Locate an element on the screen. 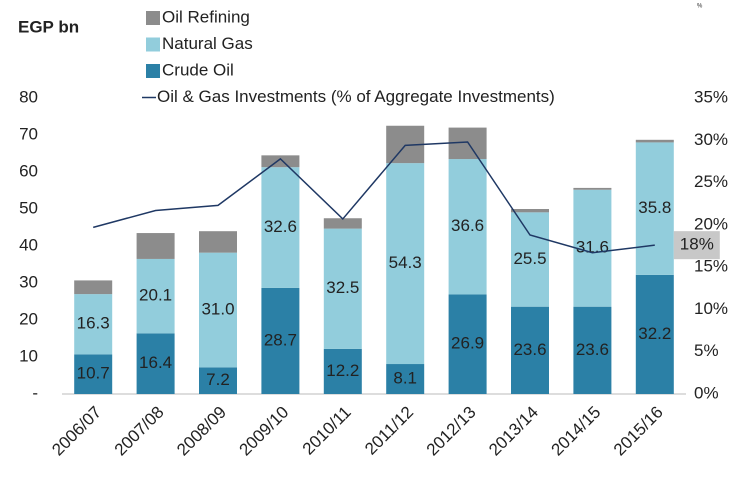  y-tick-label: 50 is located at coordinates (28, 207).